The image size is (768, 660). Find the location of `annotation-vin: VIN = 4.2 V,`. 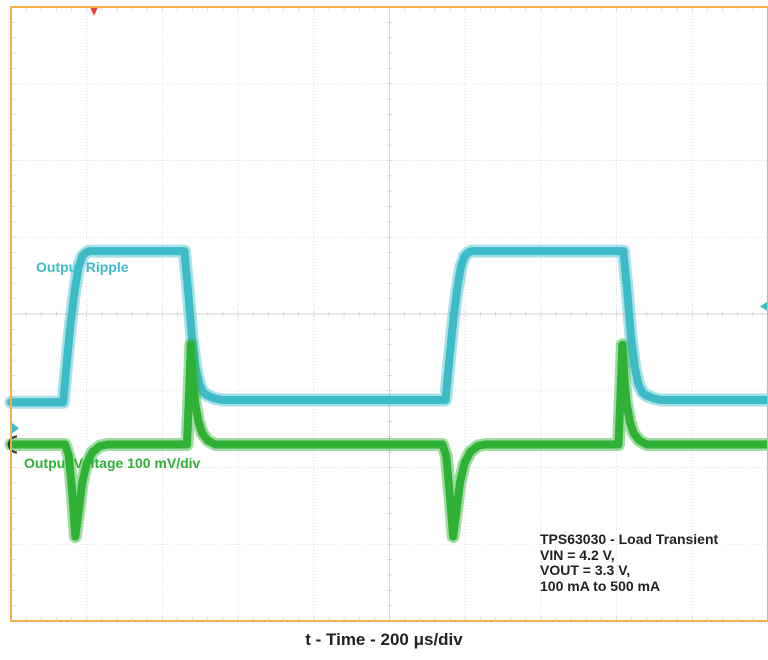

annotation-vin: VIN = 4.2 V, is located at coordinates (577, 554).